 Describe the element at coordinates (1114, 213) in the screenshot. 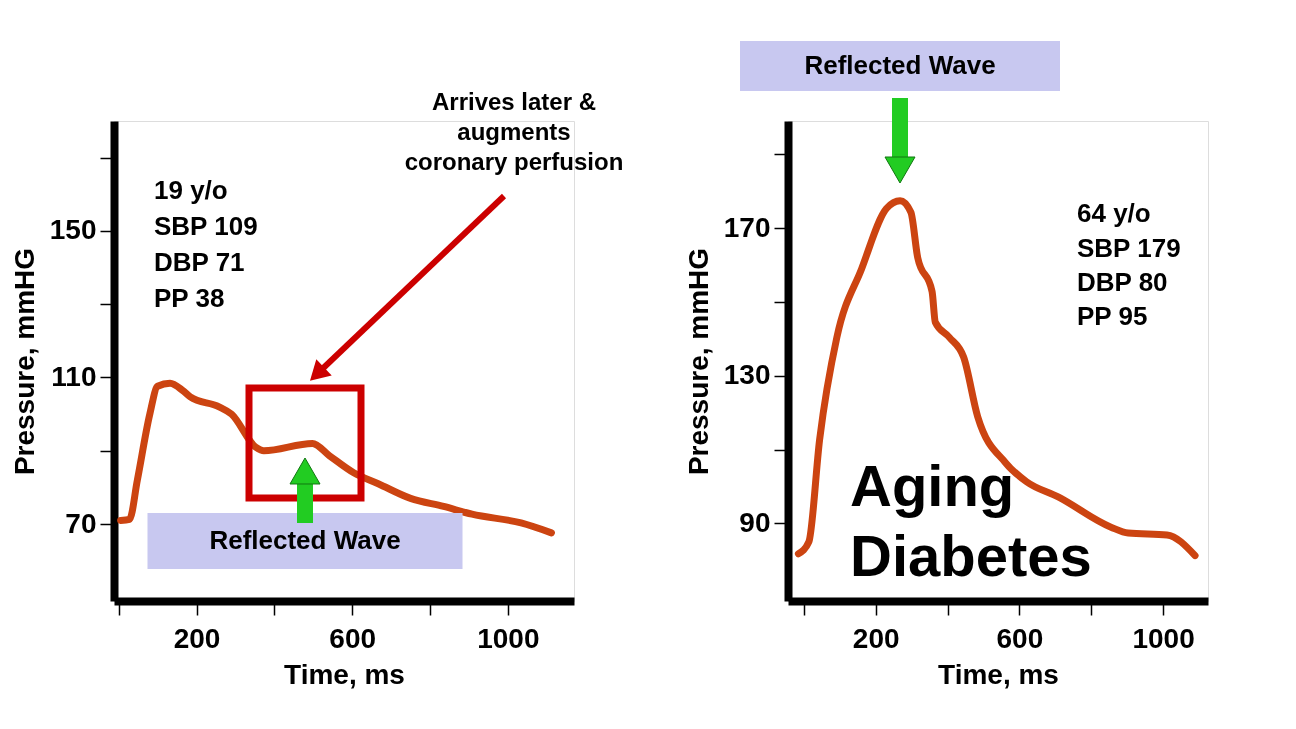

I see `annotation: 64 y/o` at that location.